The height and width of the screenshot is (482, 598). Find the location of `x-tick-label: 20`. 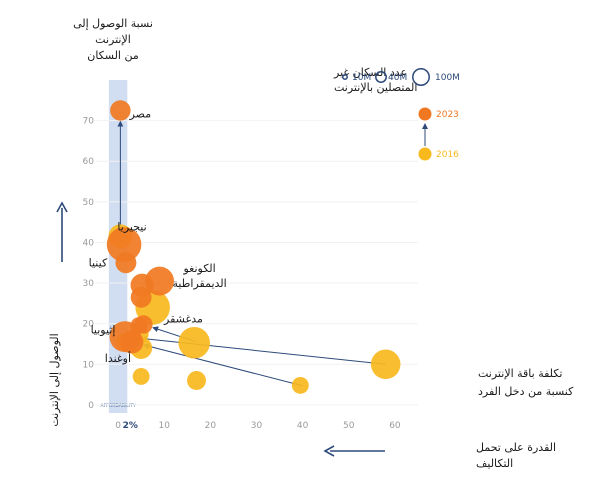

x-tick-label: 20 is located at coordinates (211, 426).